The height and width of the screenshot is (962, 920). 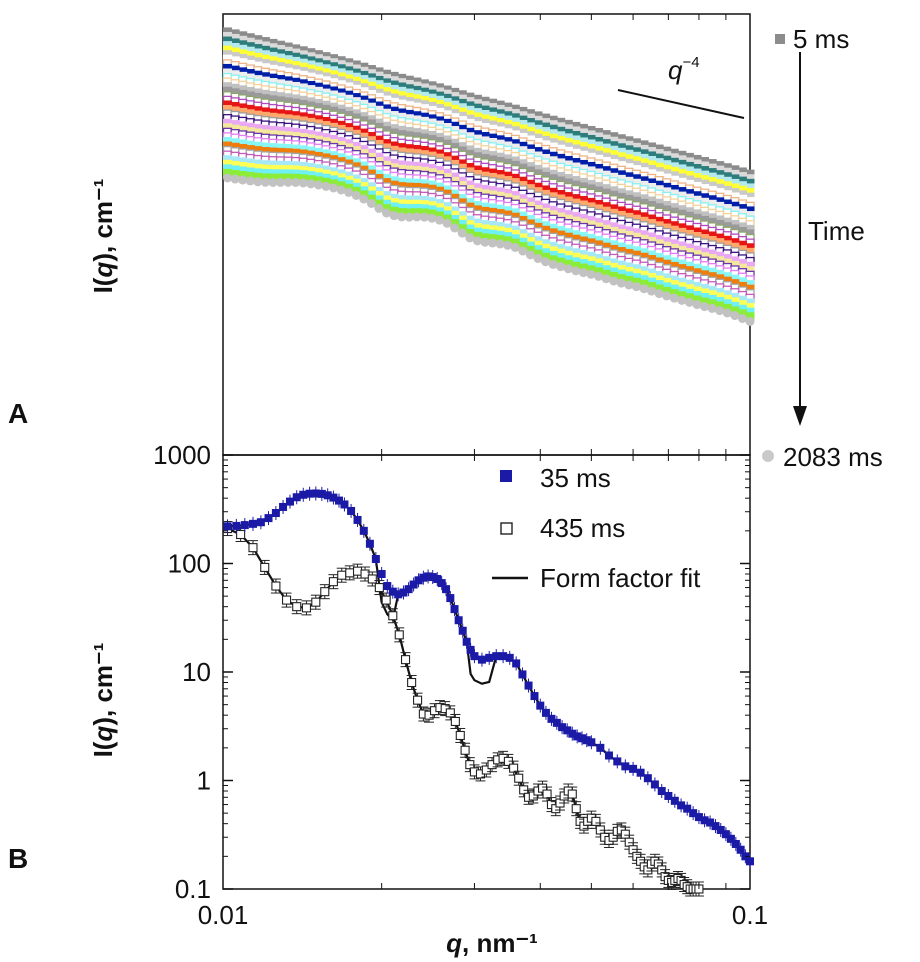 What do you see at coordinates (575, 478) in the screenshot?
I see `legend-label-35ms: 35 ms` at bounding box center [575, 478].